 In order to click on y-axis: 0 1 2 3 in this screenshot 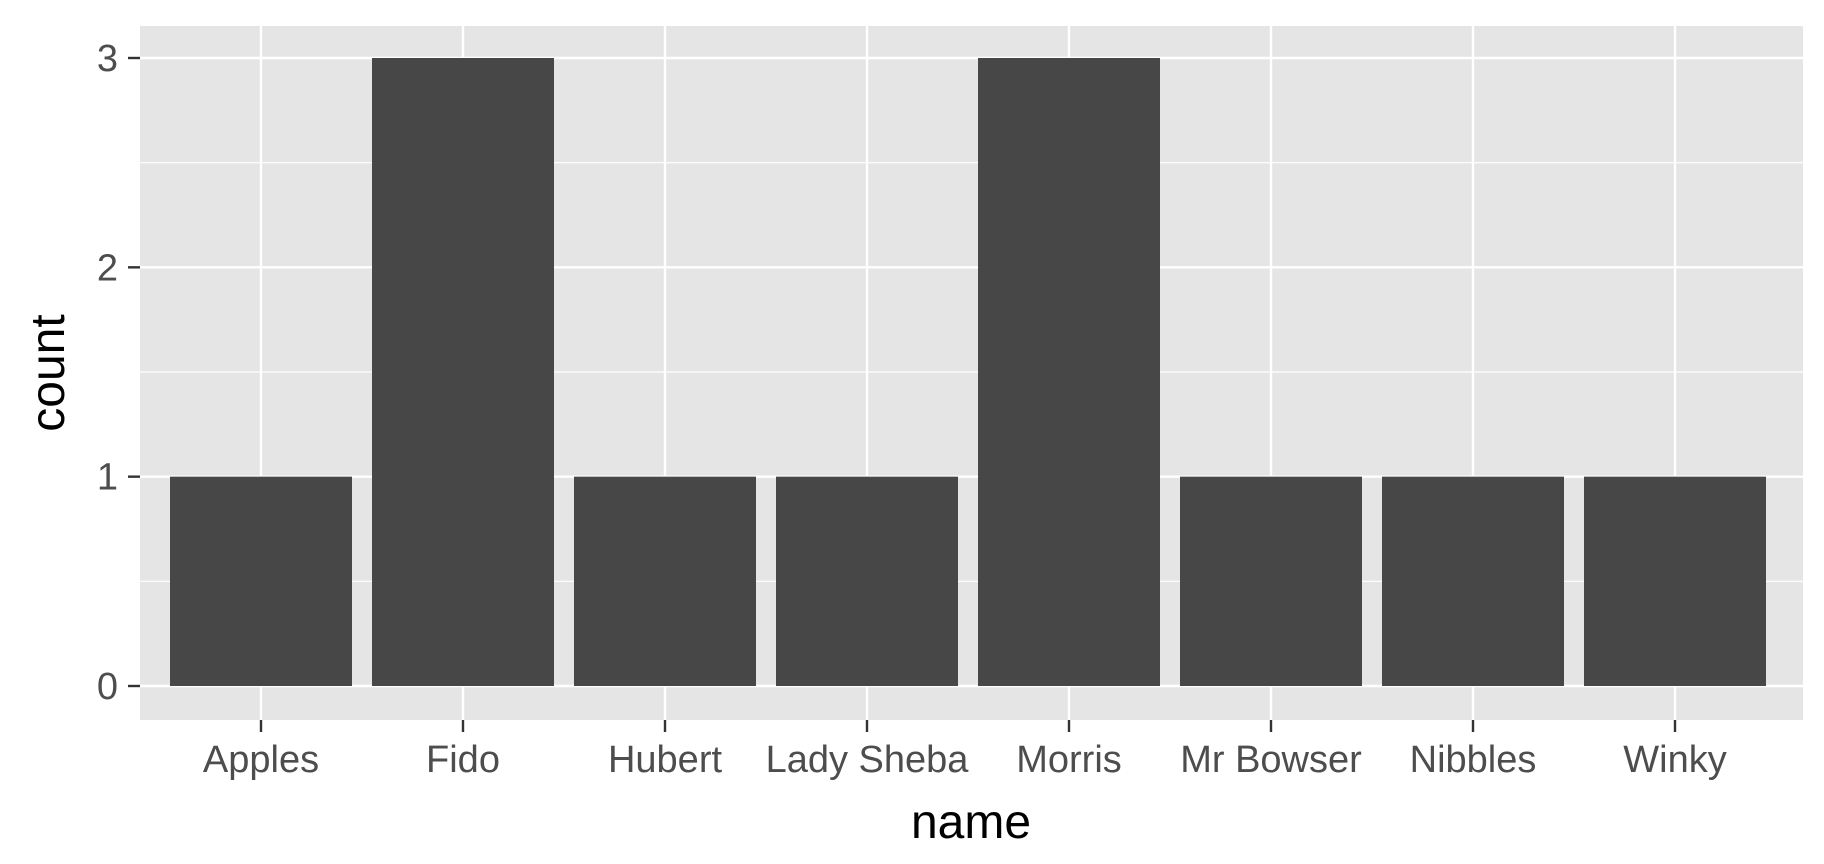, I will do `click(118, 373)`.